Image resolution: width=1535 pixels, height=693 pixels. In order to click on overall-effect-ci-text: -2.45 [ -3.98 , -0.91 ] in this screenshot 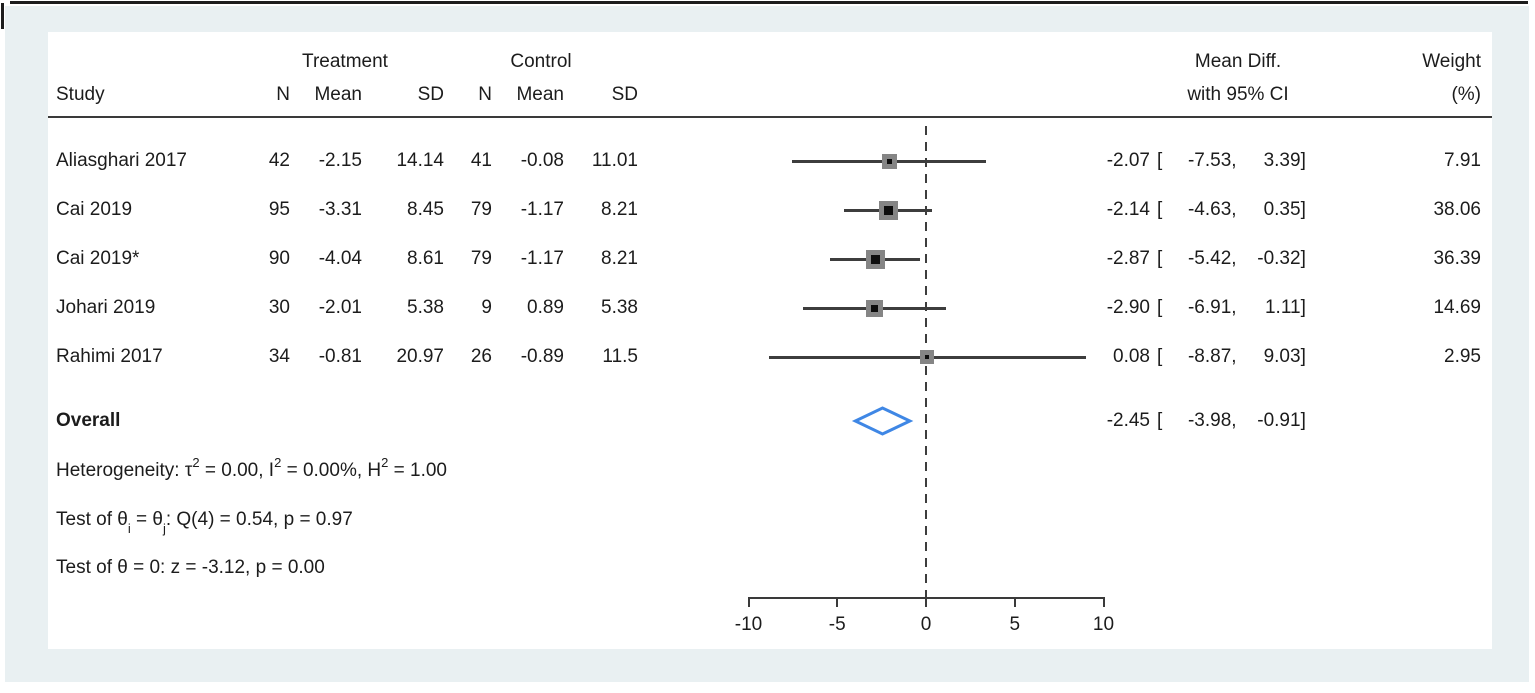, I will do `click(1238, 421)`.